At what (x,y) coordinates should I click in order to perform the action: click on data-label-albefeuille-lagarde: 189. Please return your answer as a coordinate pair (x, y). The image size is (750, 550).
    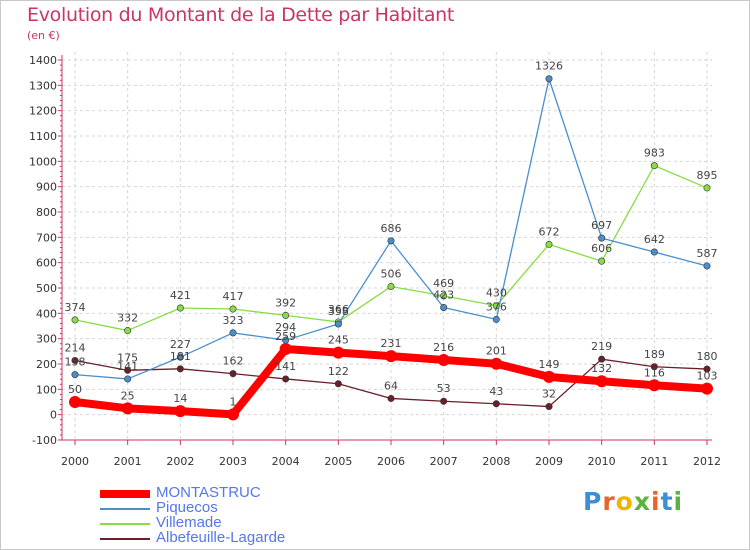
    Looking at the image, I should click on (654, 354).